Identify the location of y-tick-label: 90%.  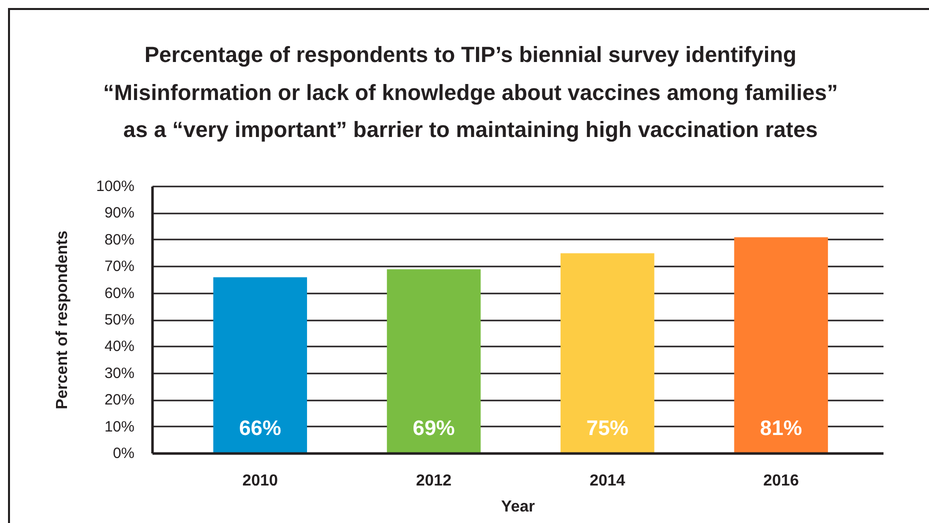
(119, 213).